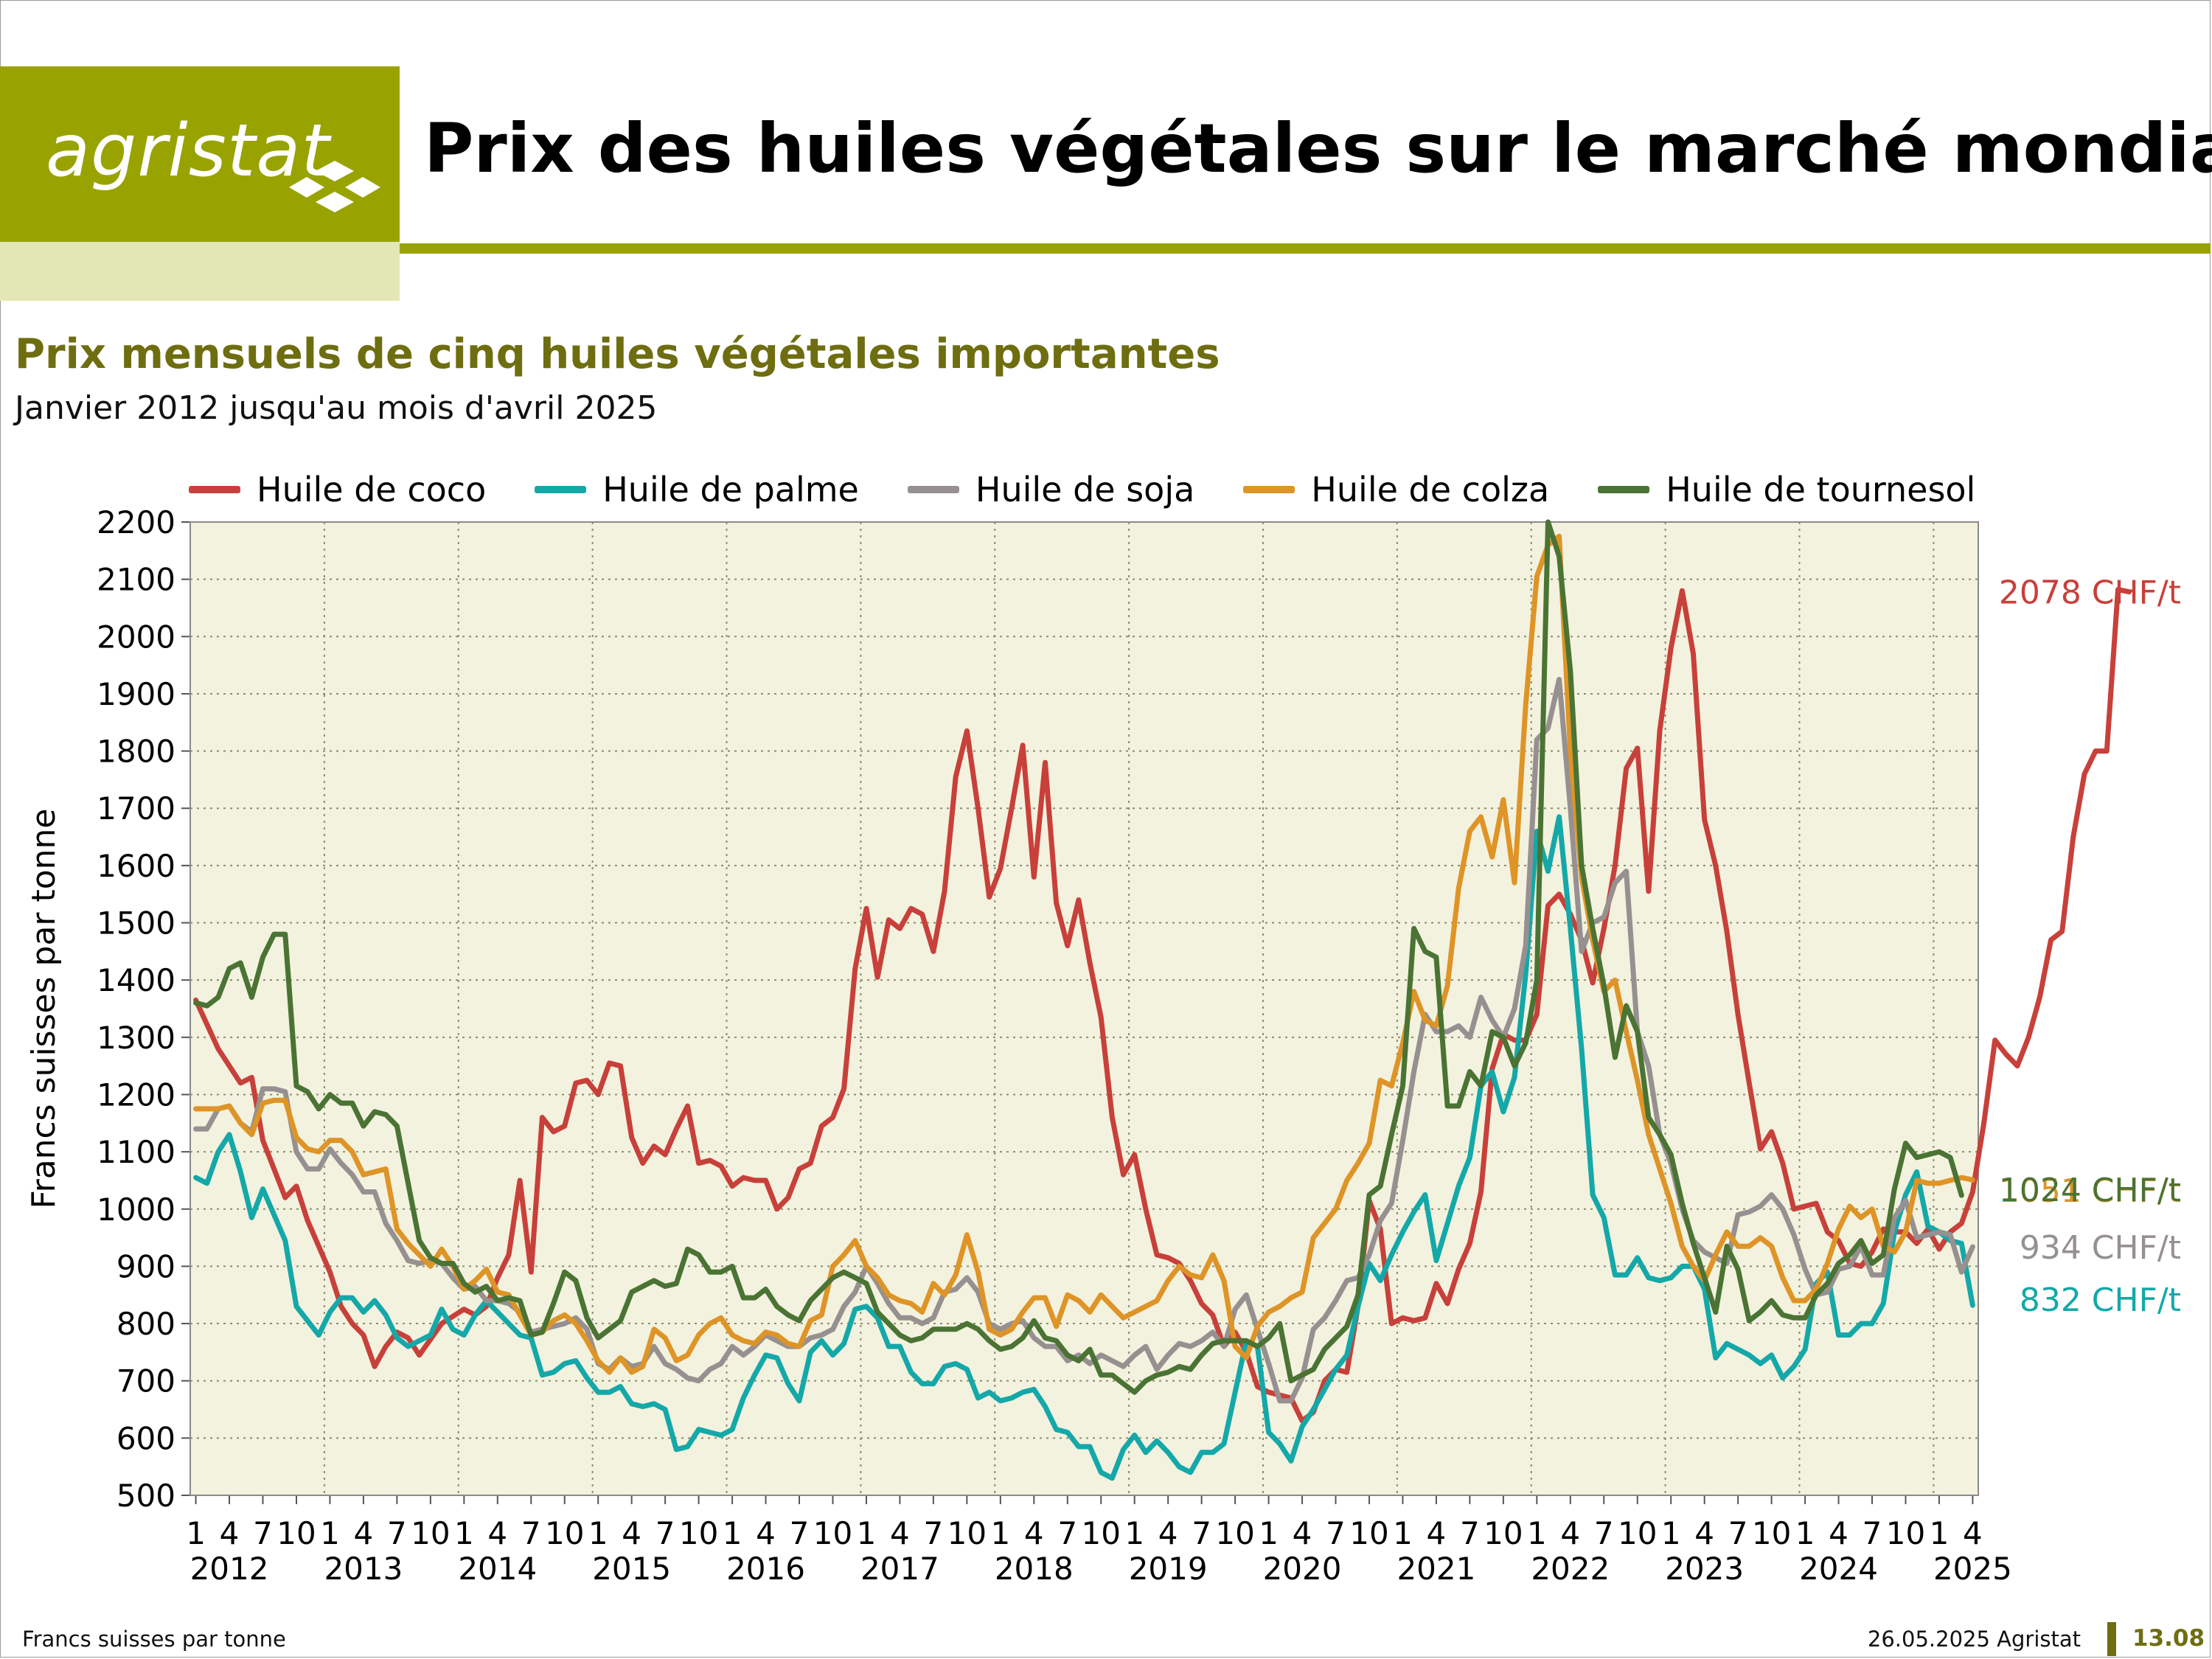 The image size is (2212, 1659). What do you see at coordinates (136, 752) in the screenshot?
I see `y-tick-label: 1800` at bounding box center [136, 752].